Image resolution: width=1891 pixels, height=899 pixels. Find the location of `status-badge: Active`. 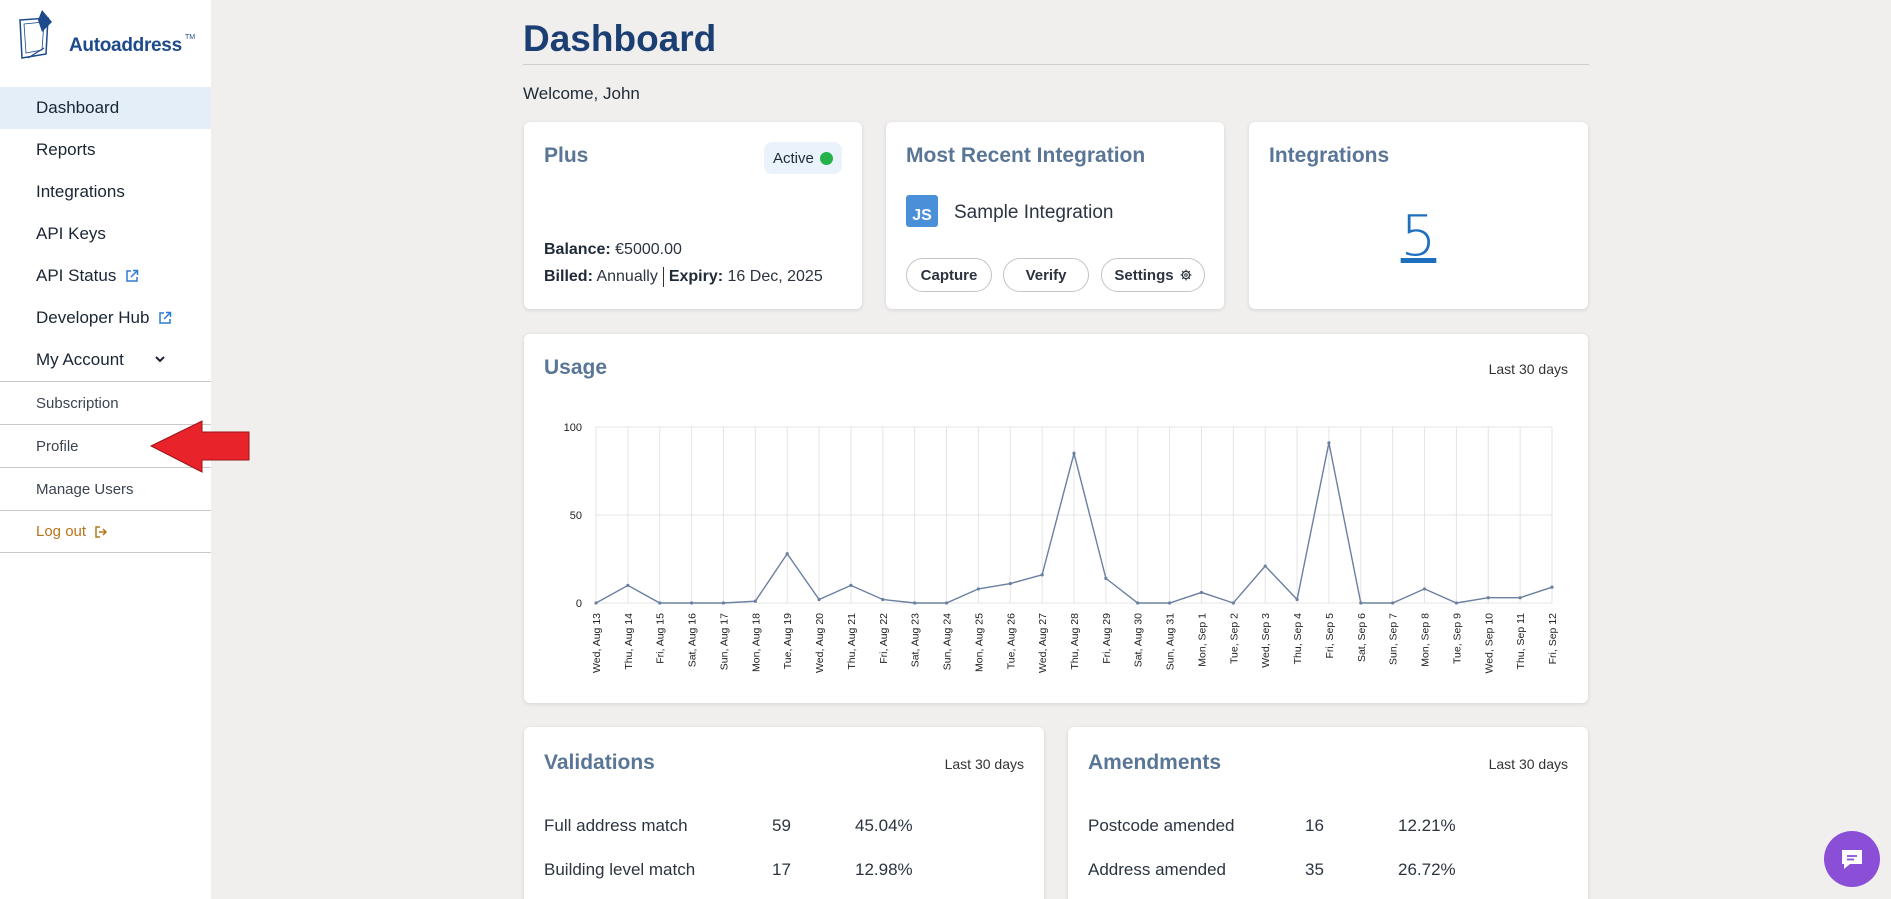

status-badge: Active is located at coordinates (803, 158).